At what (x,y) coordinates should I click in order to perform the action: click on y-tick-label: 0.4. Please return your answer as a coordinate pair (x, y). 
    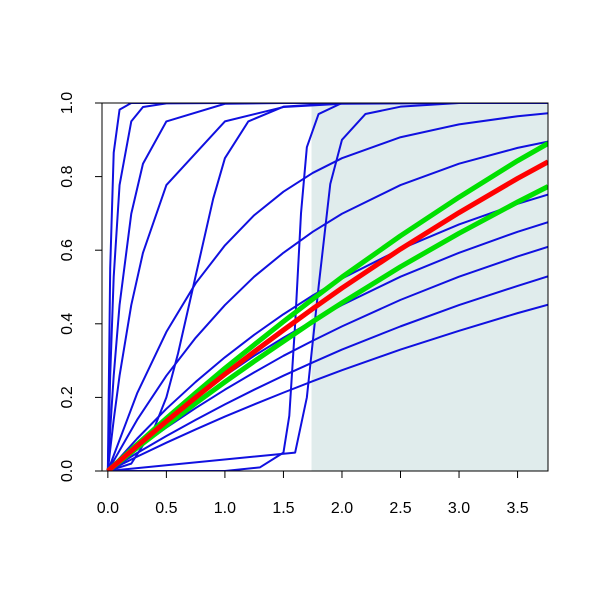
    Looking at the image, I should click on (67, 324).